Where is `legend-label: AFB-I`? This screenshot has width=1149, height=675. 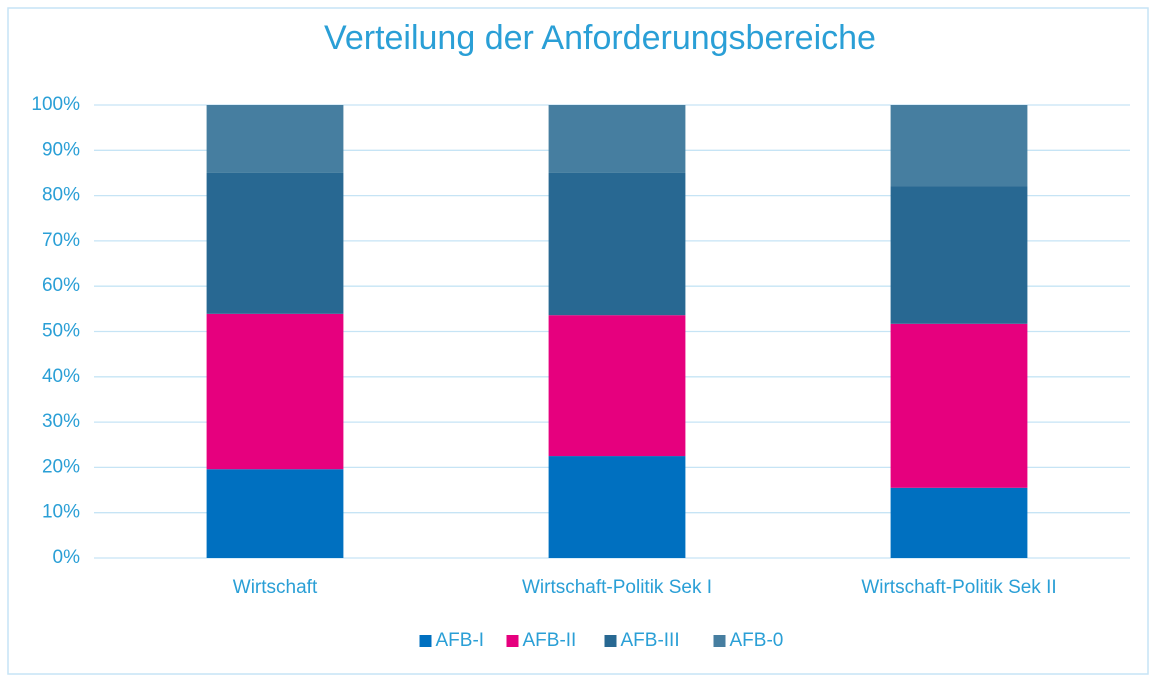 legend-label: AFB-I is located at coordinates (460, 640).